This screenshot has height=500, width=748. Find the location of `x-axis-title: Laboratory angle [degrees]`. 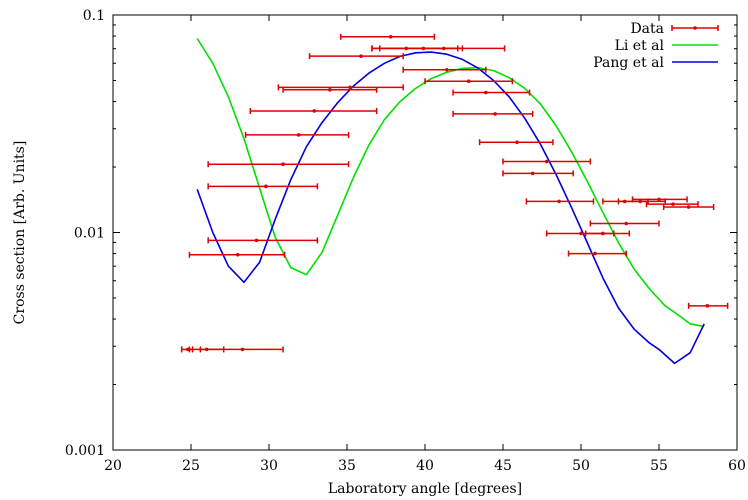

x-axis-title: Laboratory angle [degrees] is located at coordinates (425, 489).